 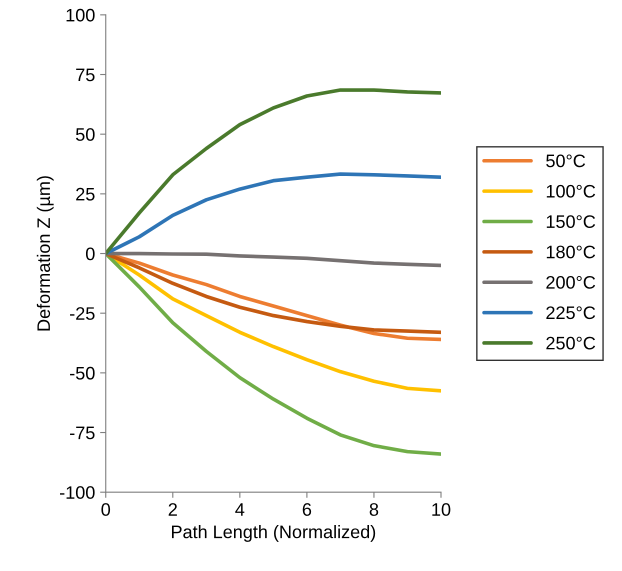 I want to click on y-tick-label: 0, so click(x=90, y=253).